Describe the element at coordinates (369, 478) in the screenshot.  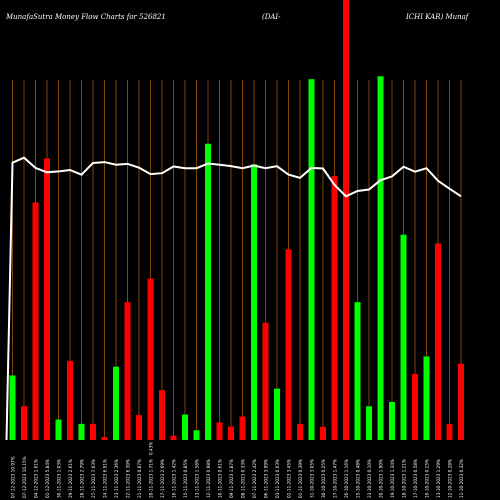
I see `x-tick-label: 23-10-2023 0.10%` at that location.